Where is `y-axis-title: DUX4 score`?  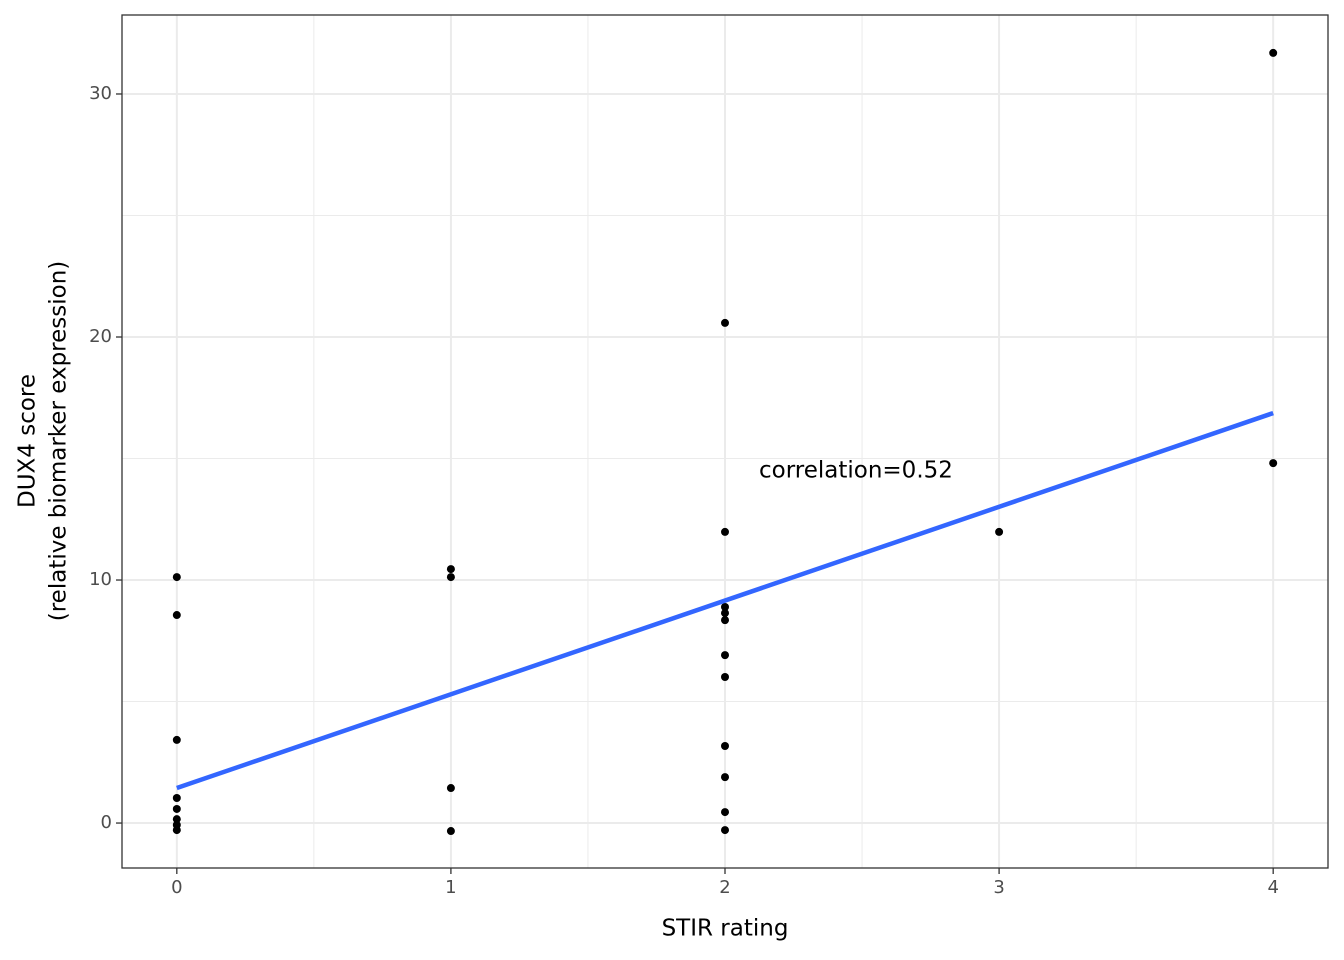 y-axis-title: DUX4 score is located at coordinates (28, 441).